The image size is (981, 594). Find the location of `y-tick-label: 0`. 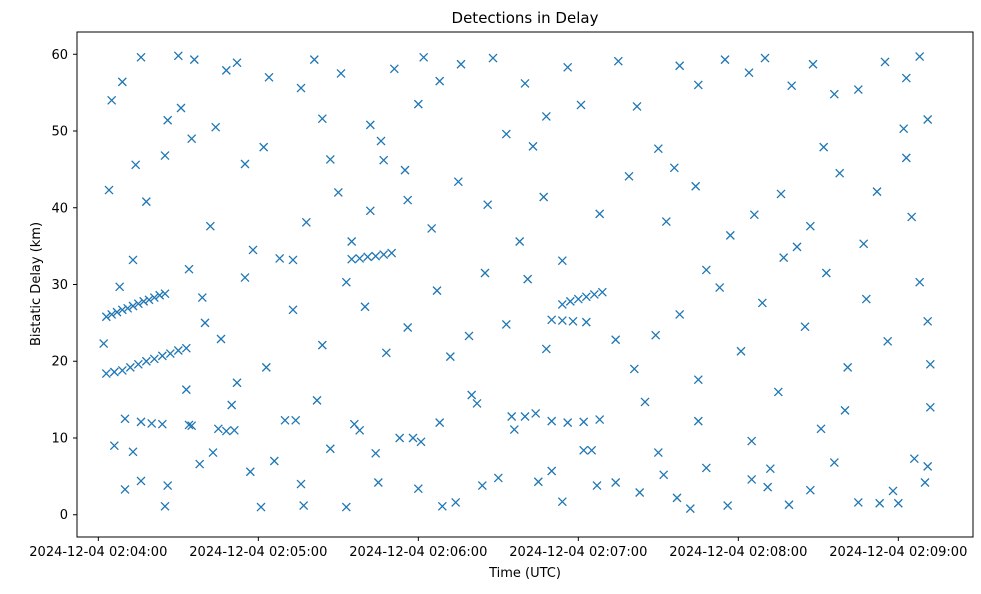

y-tick-label: 0 is located at coordinates (64, 515).